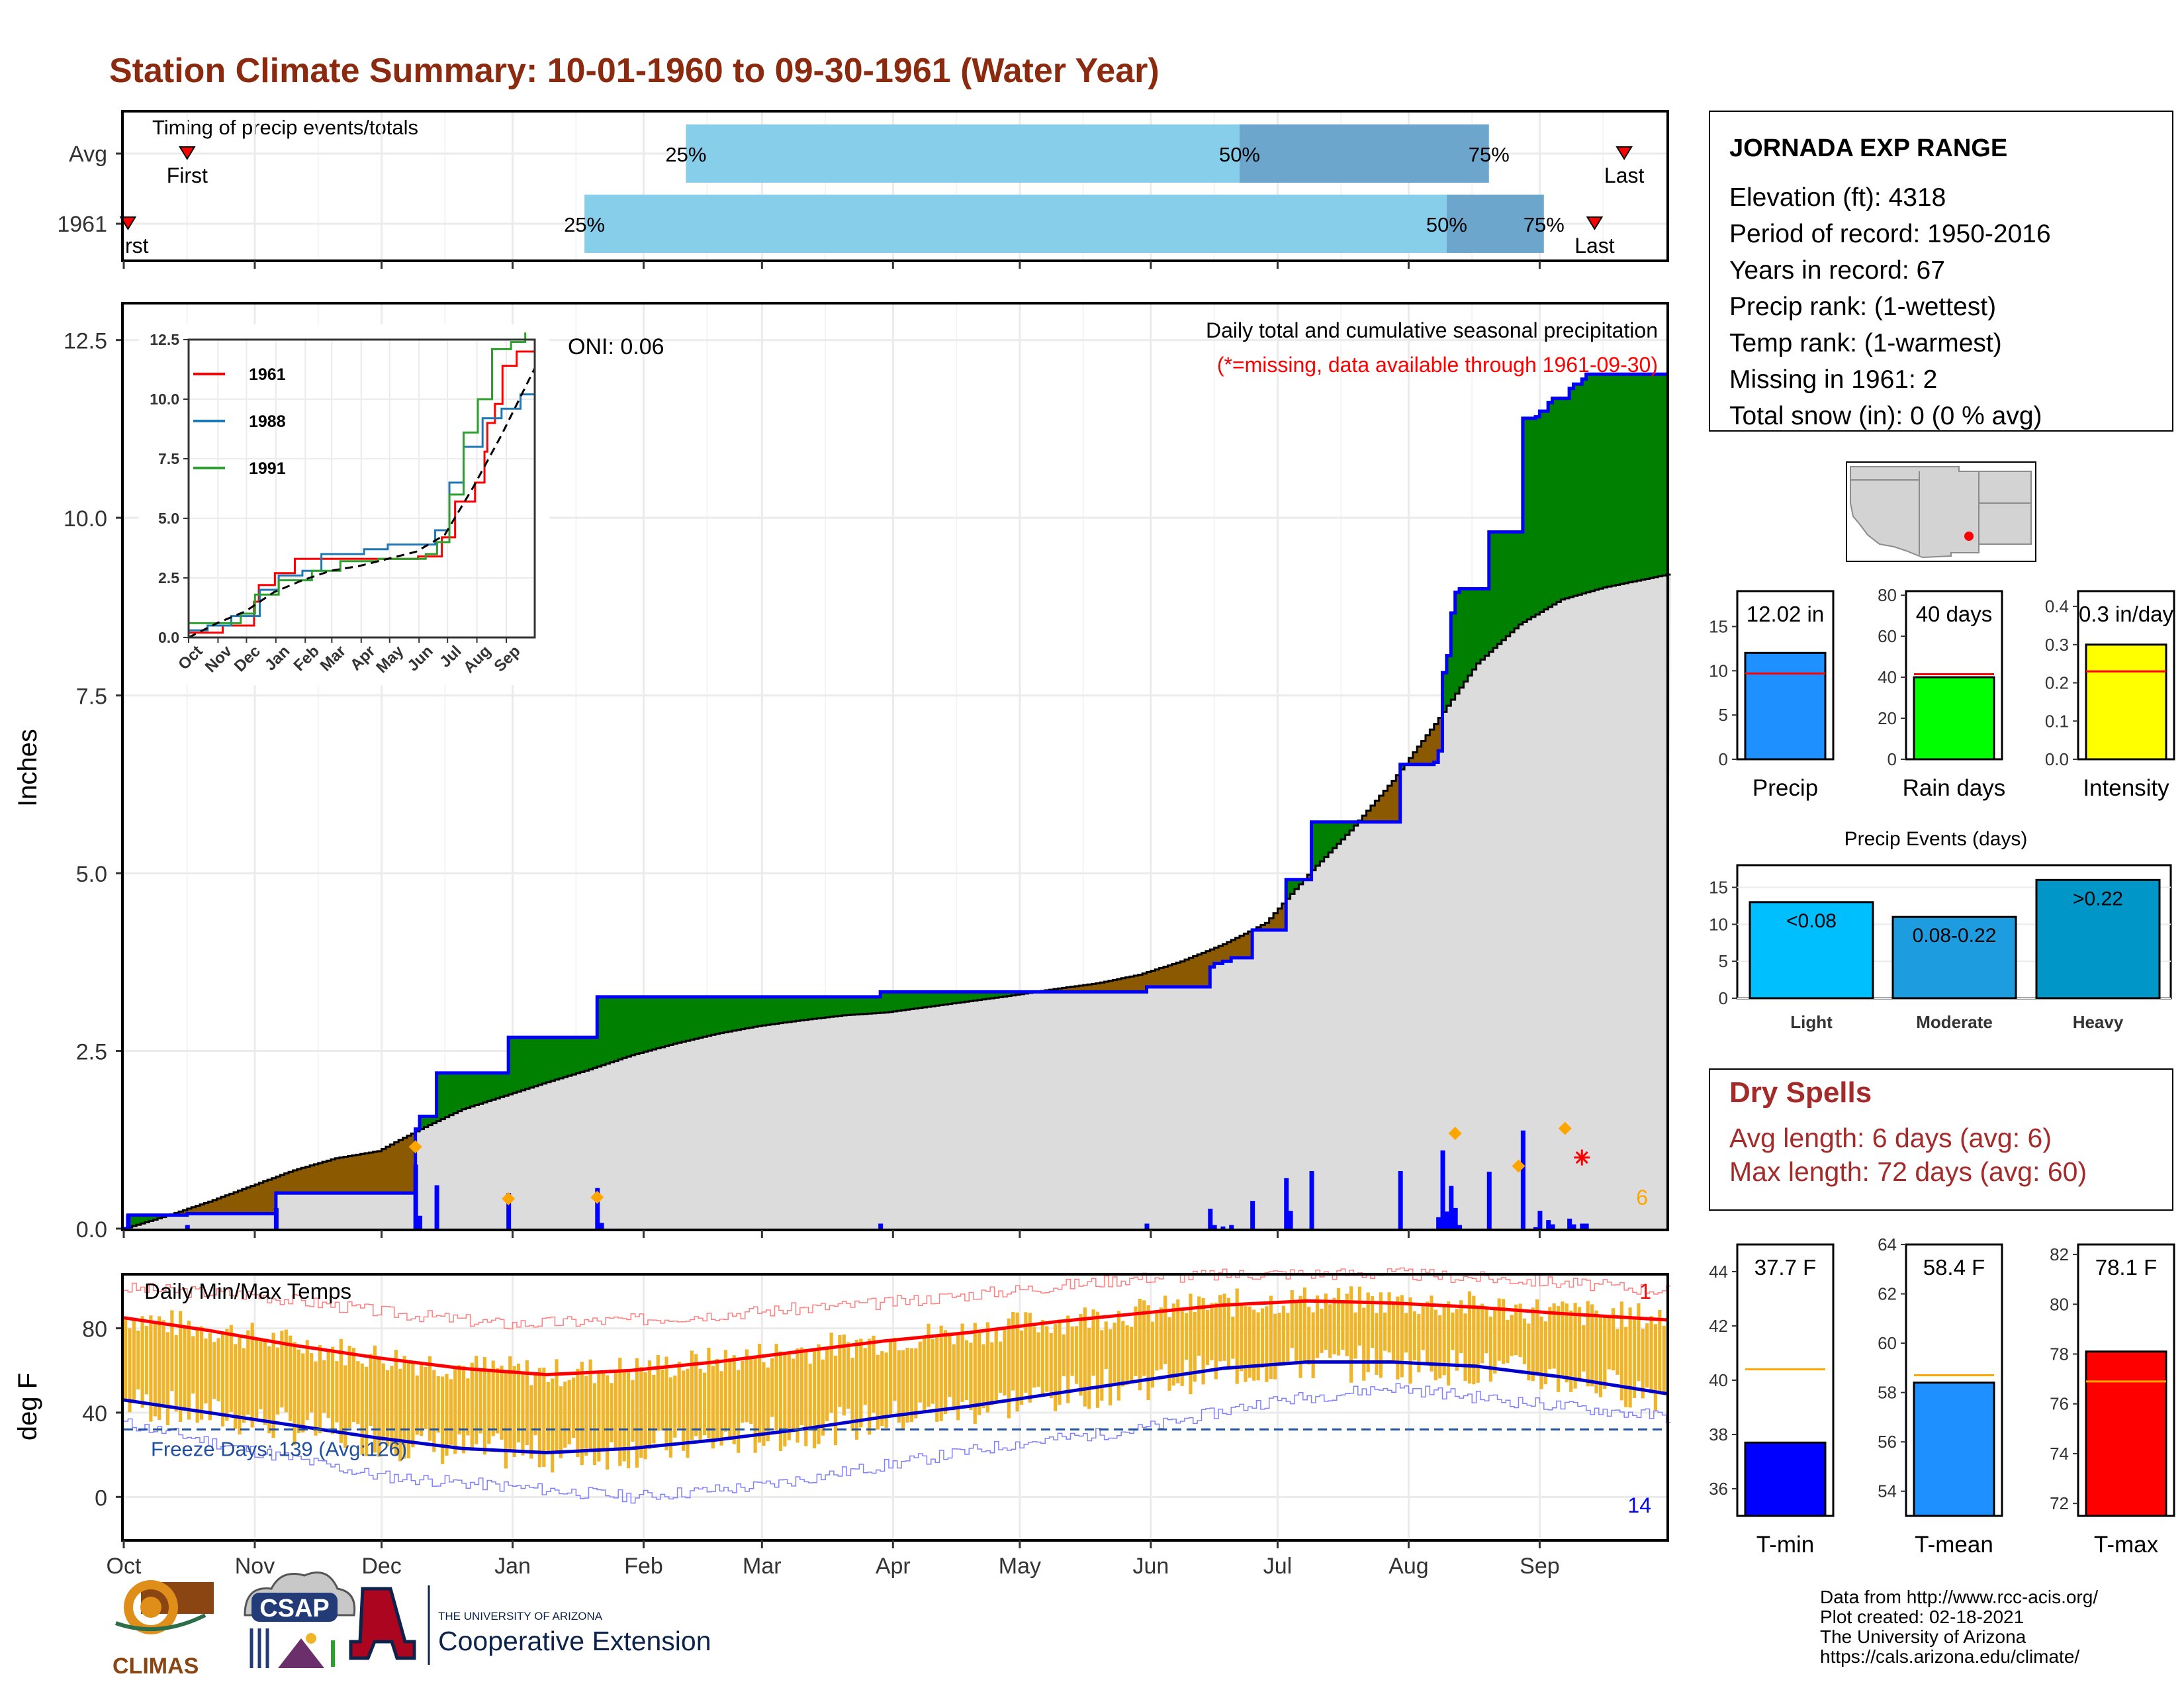 Image resolution: width=2184 pixels, height=1688 pixels. What do you see at coordinates (1863, 307) in the screenshot?
I see `station-line: Precip rank: (1-wettest)` at bounding box center [1863, 307].